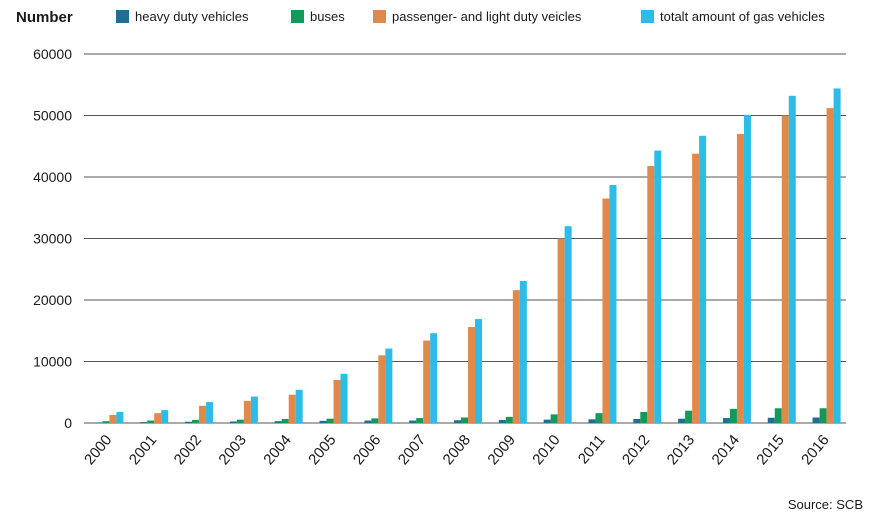 The width and height of the screenshot is (874, 515). I want to click on bar-buses-2013, so click(689, 416).